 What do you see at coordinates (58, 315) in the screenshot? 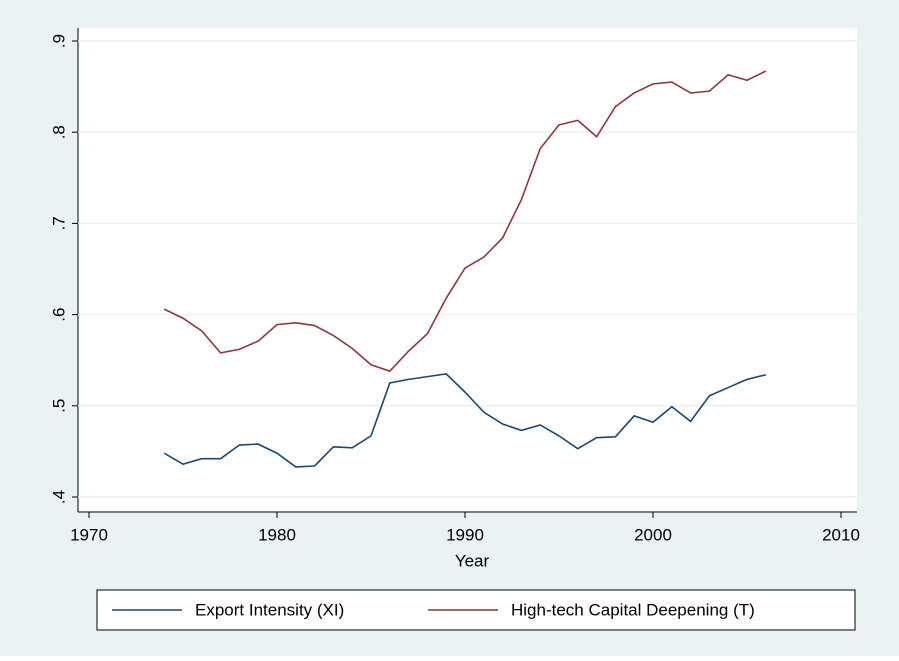
I see `y-tick-label: .6` at bounding box center [58, 315].